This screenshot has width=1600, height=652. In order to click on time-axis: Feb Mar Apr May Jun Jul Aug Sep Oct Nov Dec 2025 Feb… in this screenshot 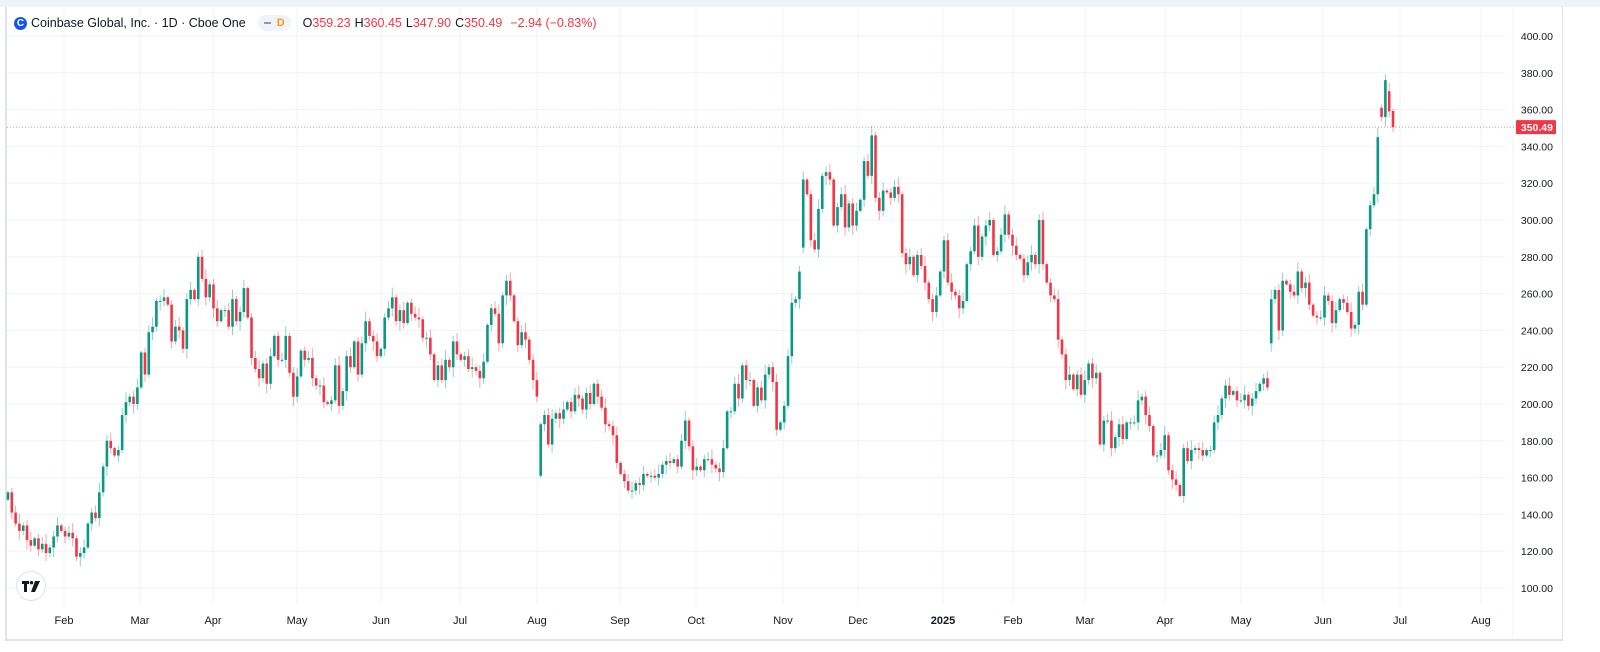, I will do `click(773, 621)`.